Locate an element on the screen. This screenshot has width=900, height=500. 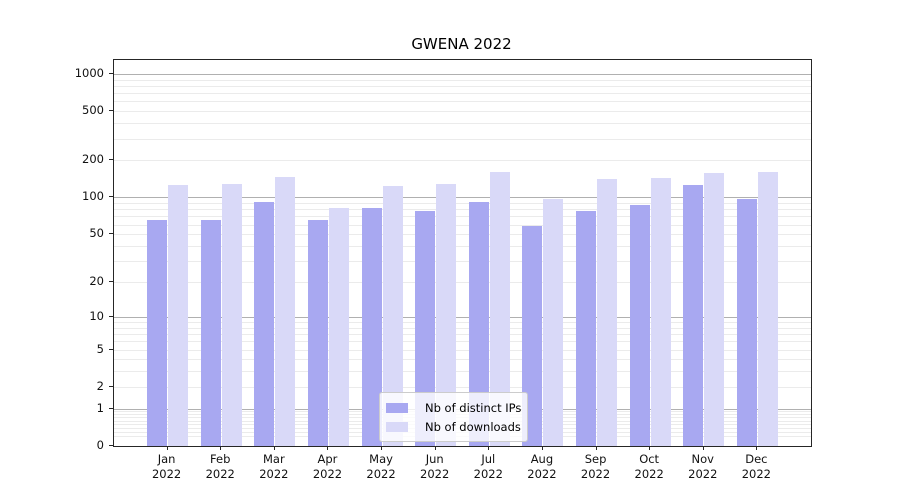
y-axis-tick-label: 100 is located at coordinates (93, 196).